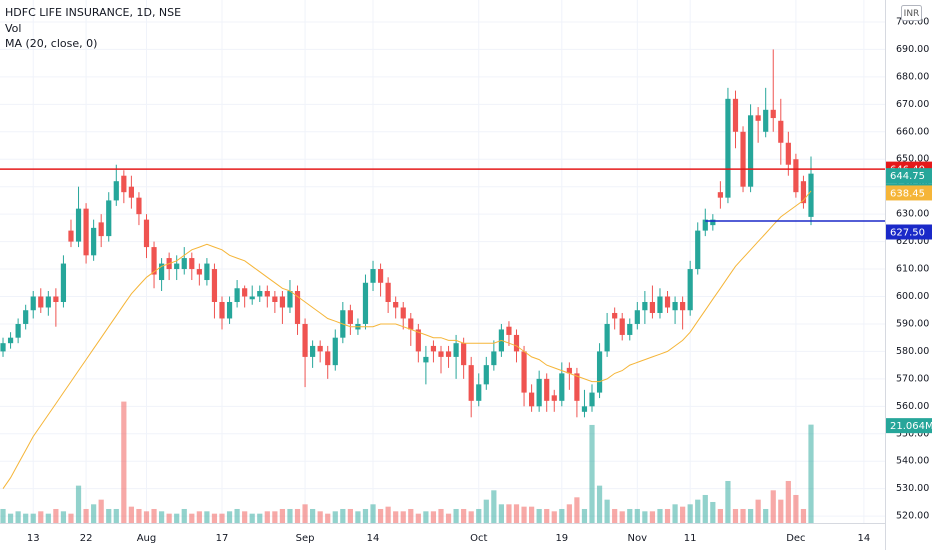  I want to click on currency-box, so click(911, 13).